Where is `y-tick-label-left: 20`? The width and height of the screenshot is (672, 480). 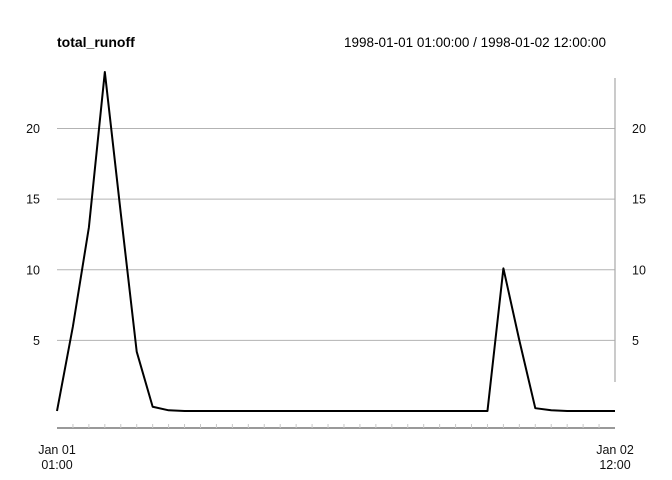
y-tick-label-left: 20 is located at coordinates (33, 129).